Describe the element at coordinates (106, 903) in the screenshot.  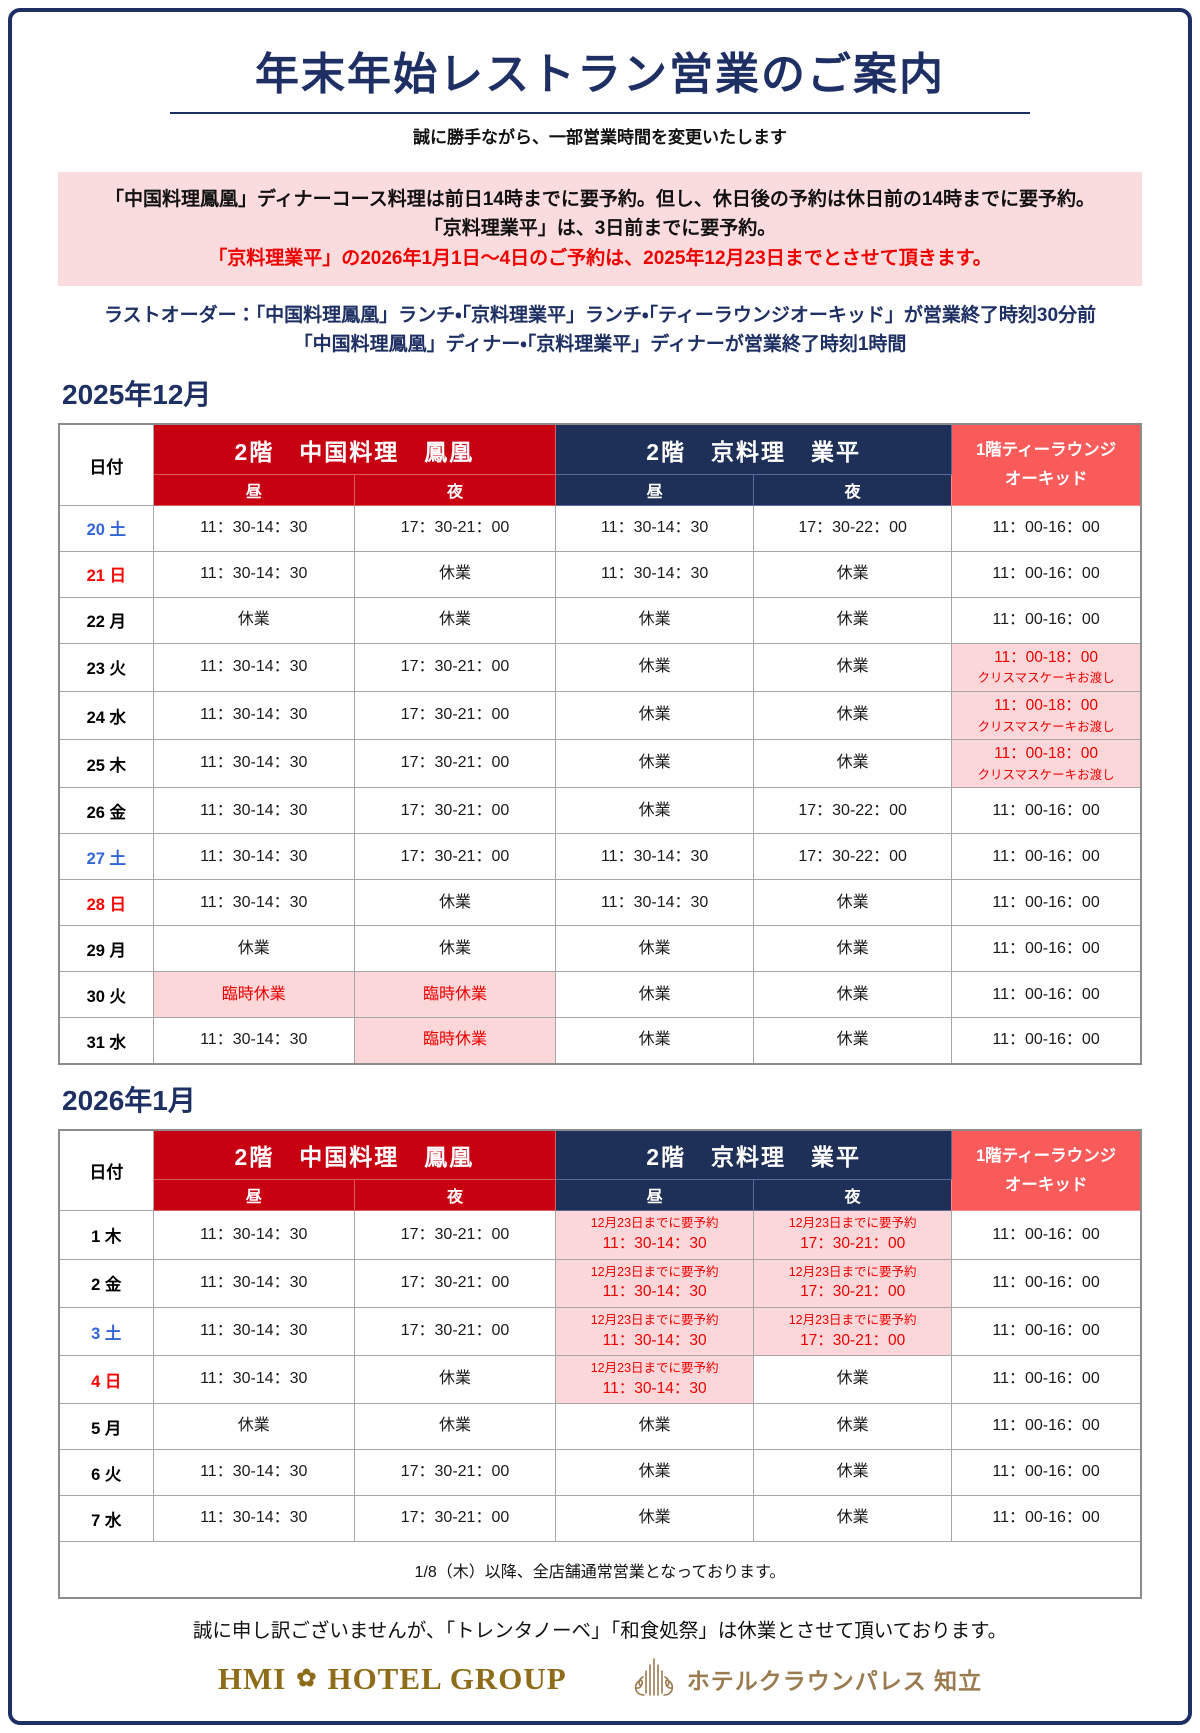
I see `date-cell: 28 日` at that location.